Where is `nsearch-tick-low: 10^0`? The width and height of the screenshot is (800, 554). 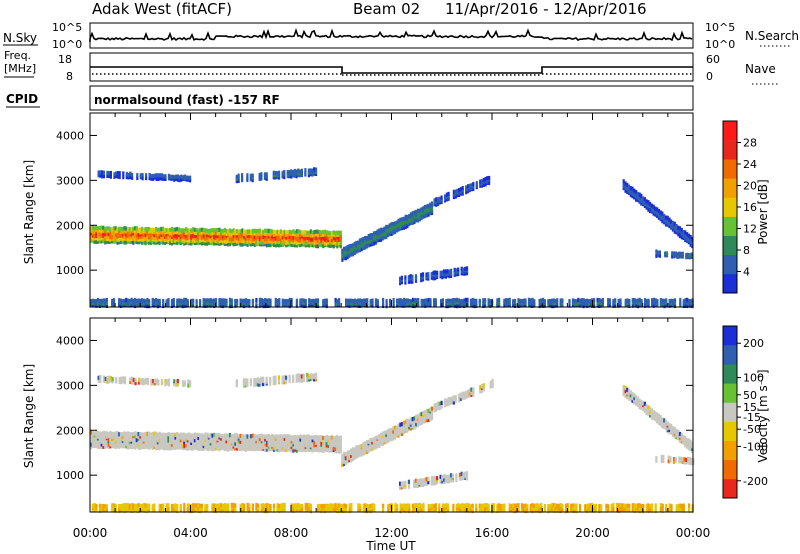 nsearch-tick-low: 10^0 is located at coordinates (720, 44).